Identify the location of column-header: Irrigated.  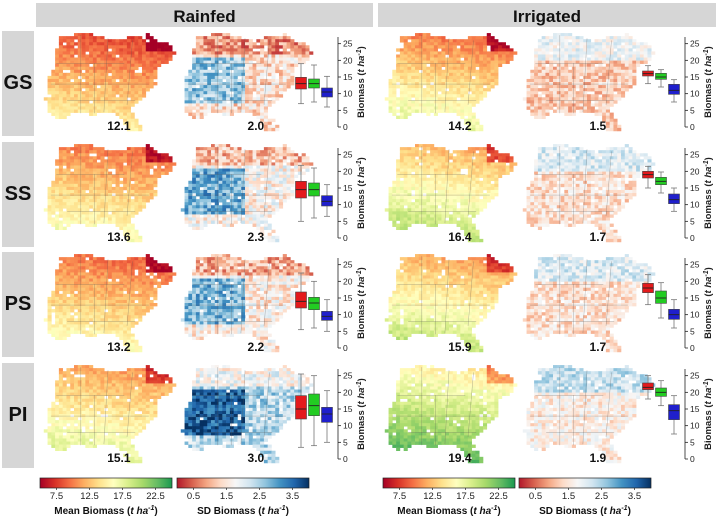
(547, 16).